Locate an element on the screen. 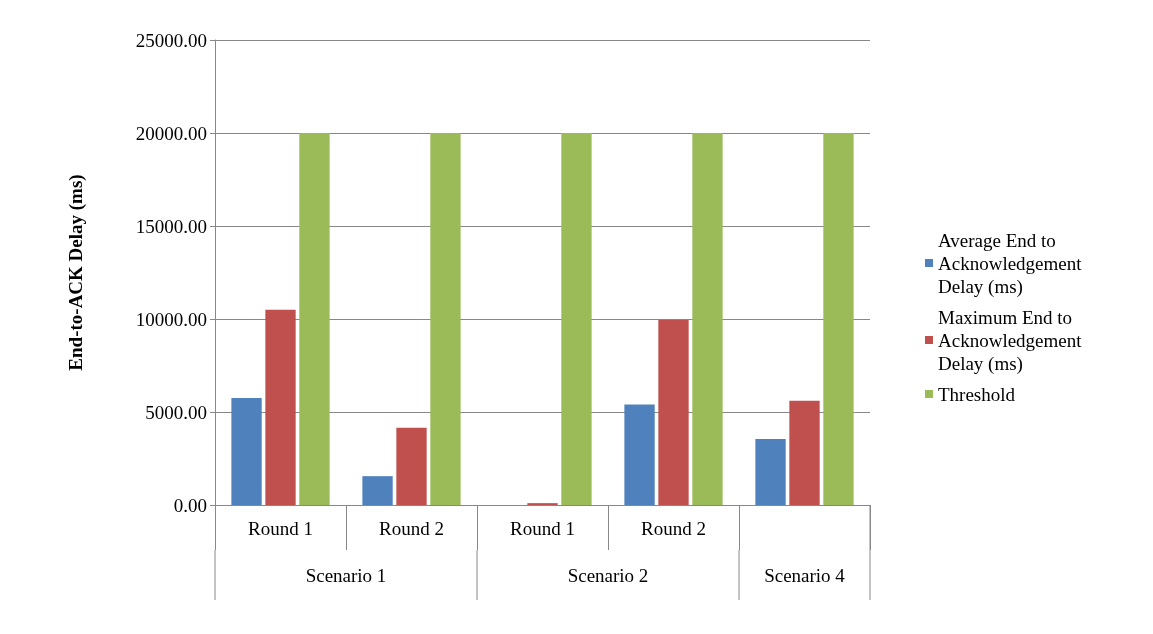 The height and width of the screenshot is (634, 1153). legend-label: Average End to Acknowledgement Delay (ms) is located at coordinates (1012, 263).